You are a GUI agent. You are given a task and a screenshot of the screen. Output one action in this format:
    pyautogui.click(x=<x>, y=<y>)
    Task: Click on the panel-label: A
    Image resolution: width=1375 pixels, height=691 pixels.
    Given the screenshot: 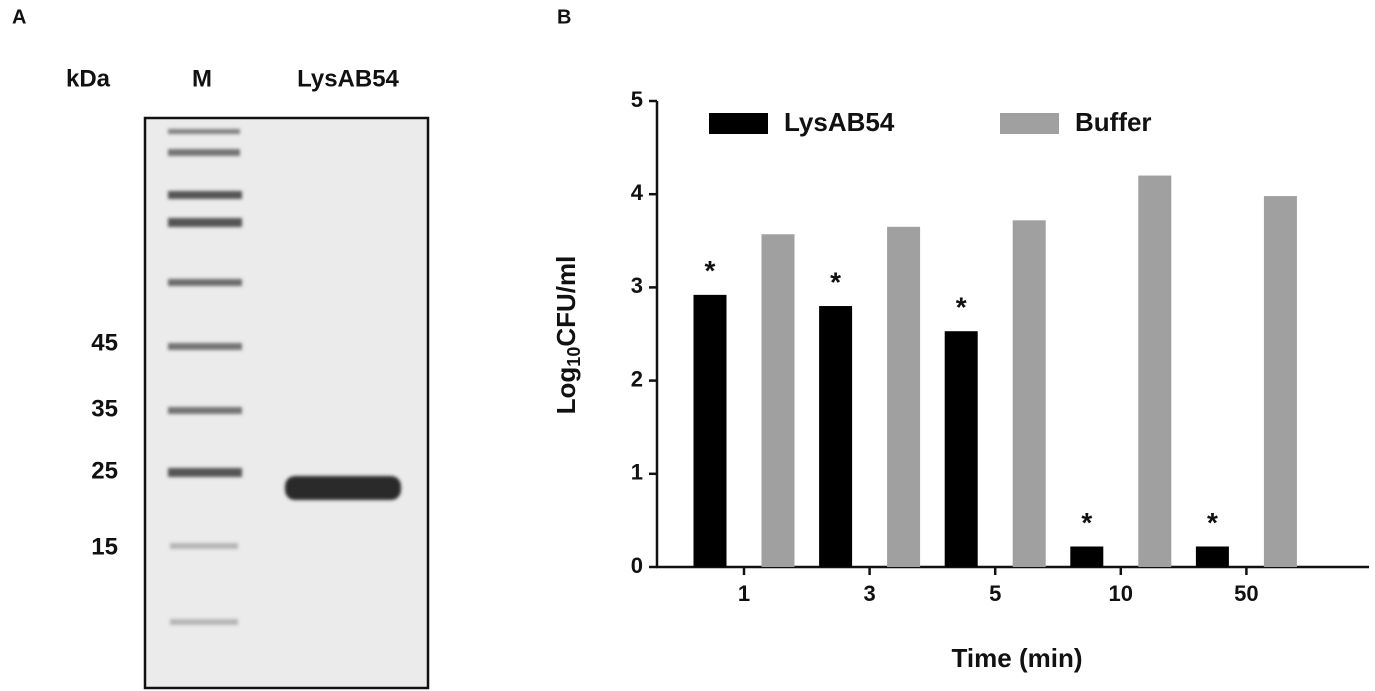 What is the action you would take?
    pyautogui.click(x=19, y=17)
    